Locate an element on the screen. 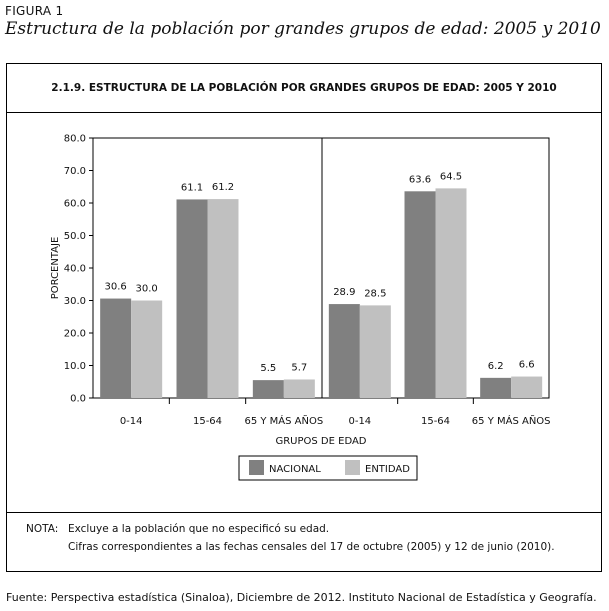  x-axis-label: GRUPOS DE EDAD is located at coordinates (320, 441).